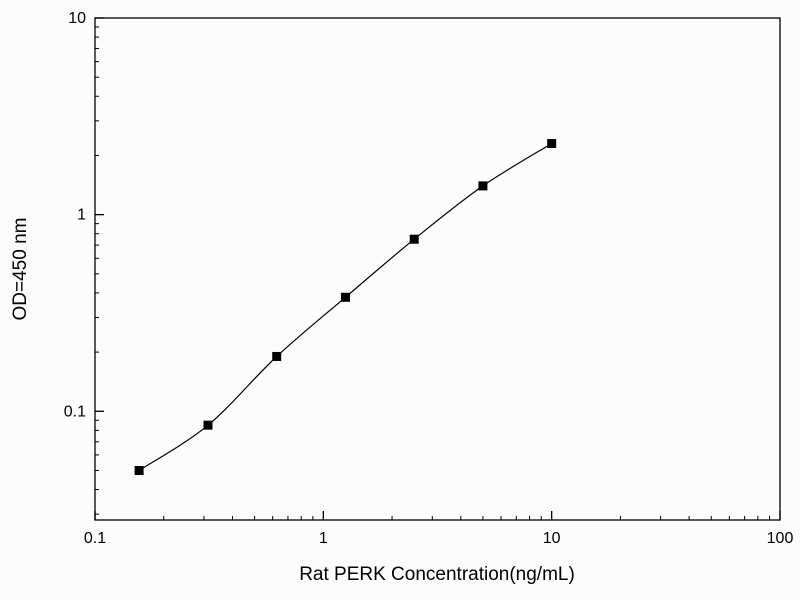  Describe the element at coordinates (95, 538) in the screenshot. I see `x-tick-label: 0.1` at that location.